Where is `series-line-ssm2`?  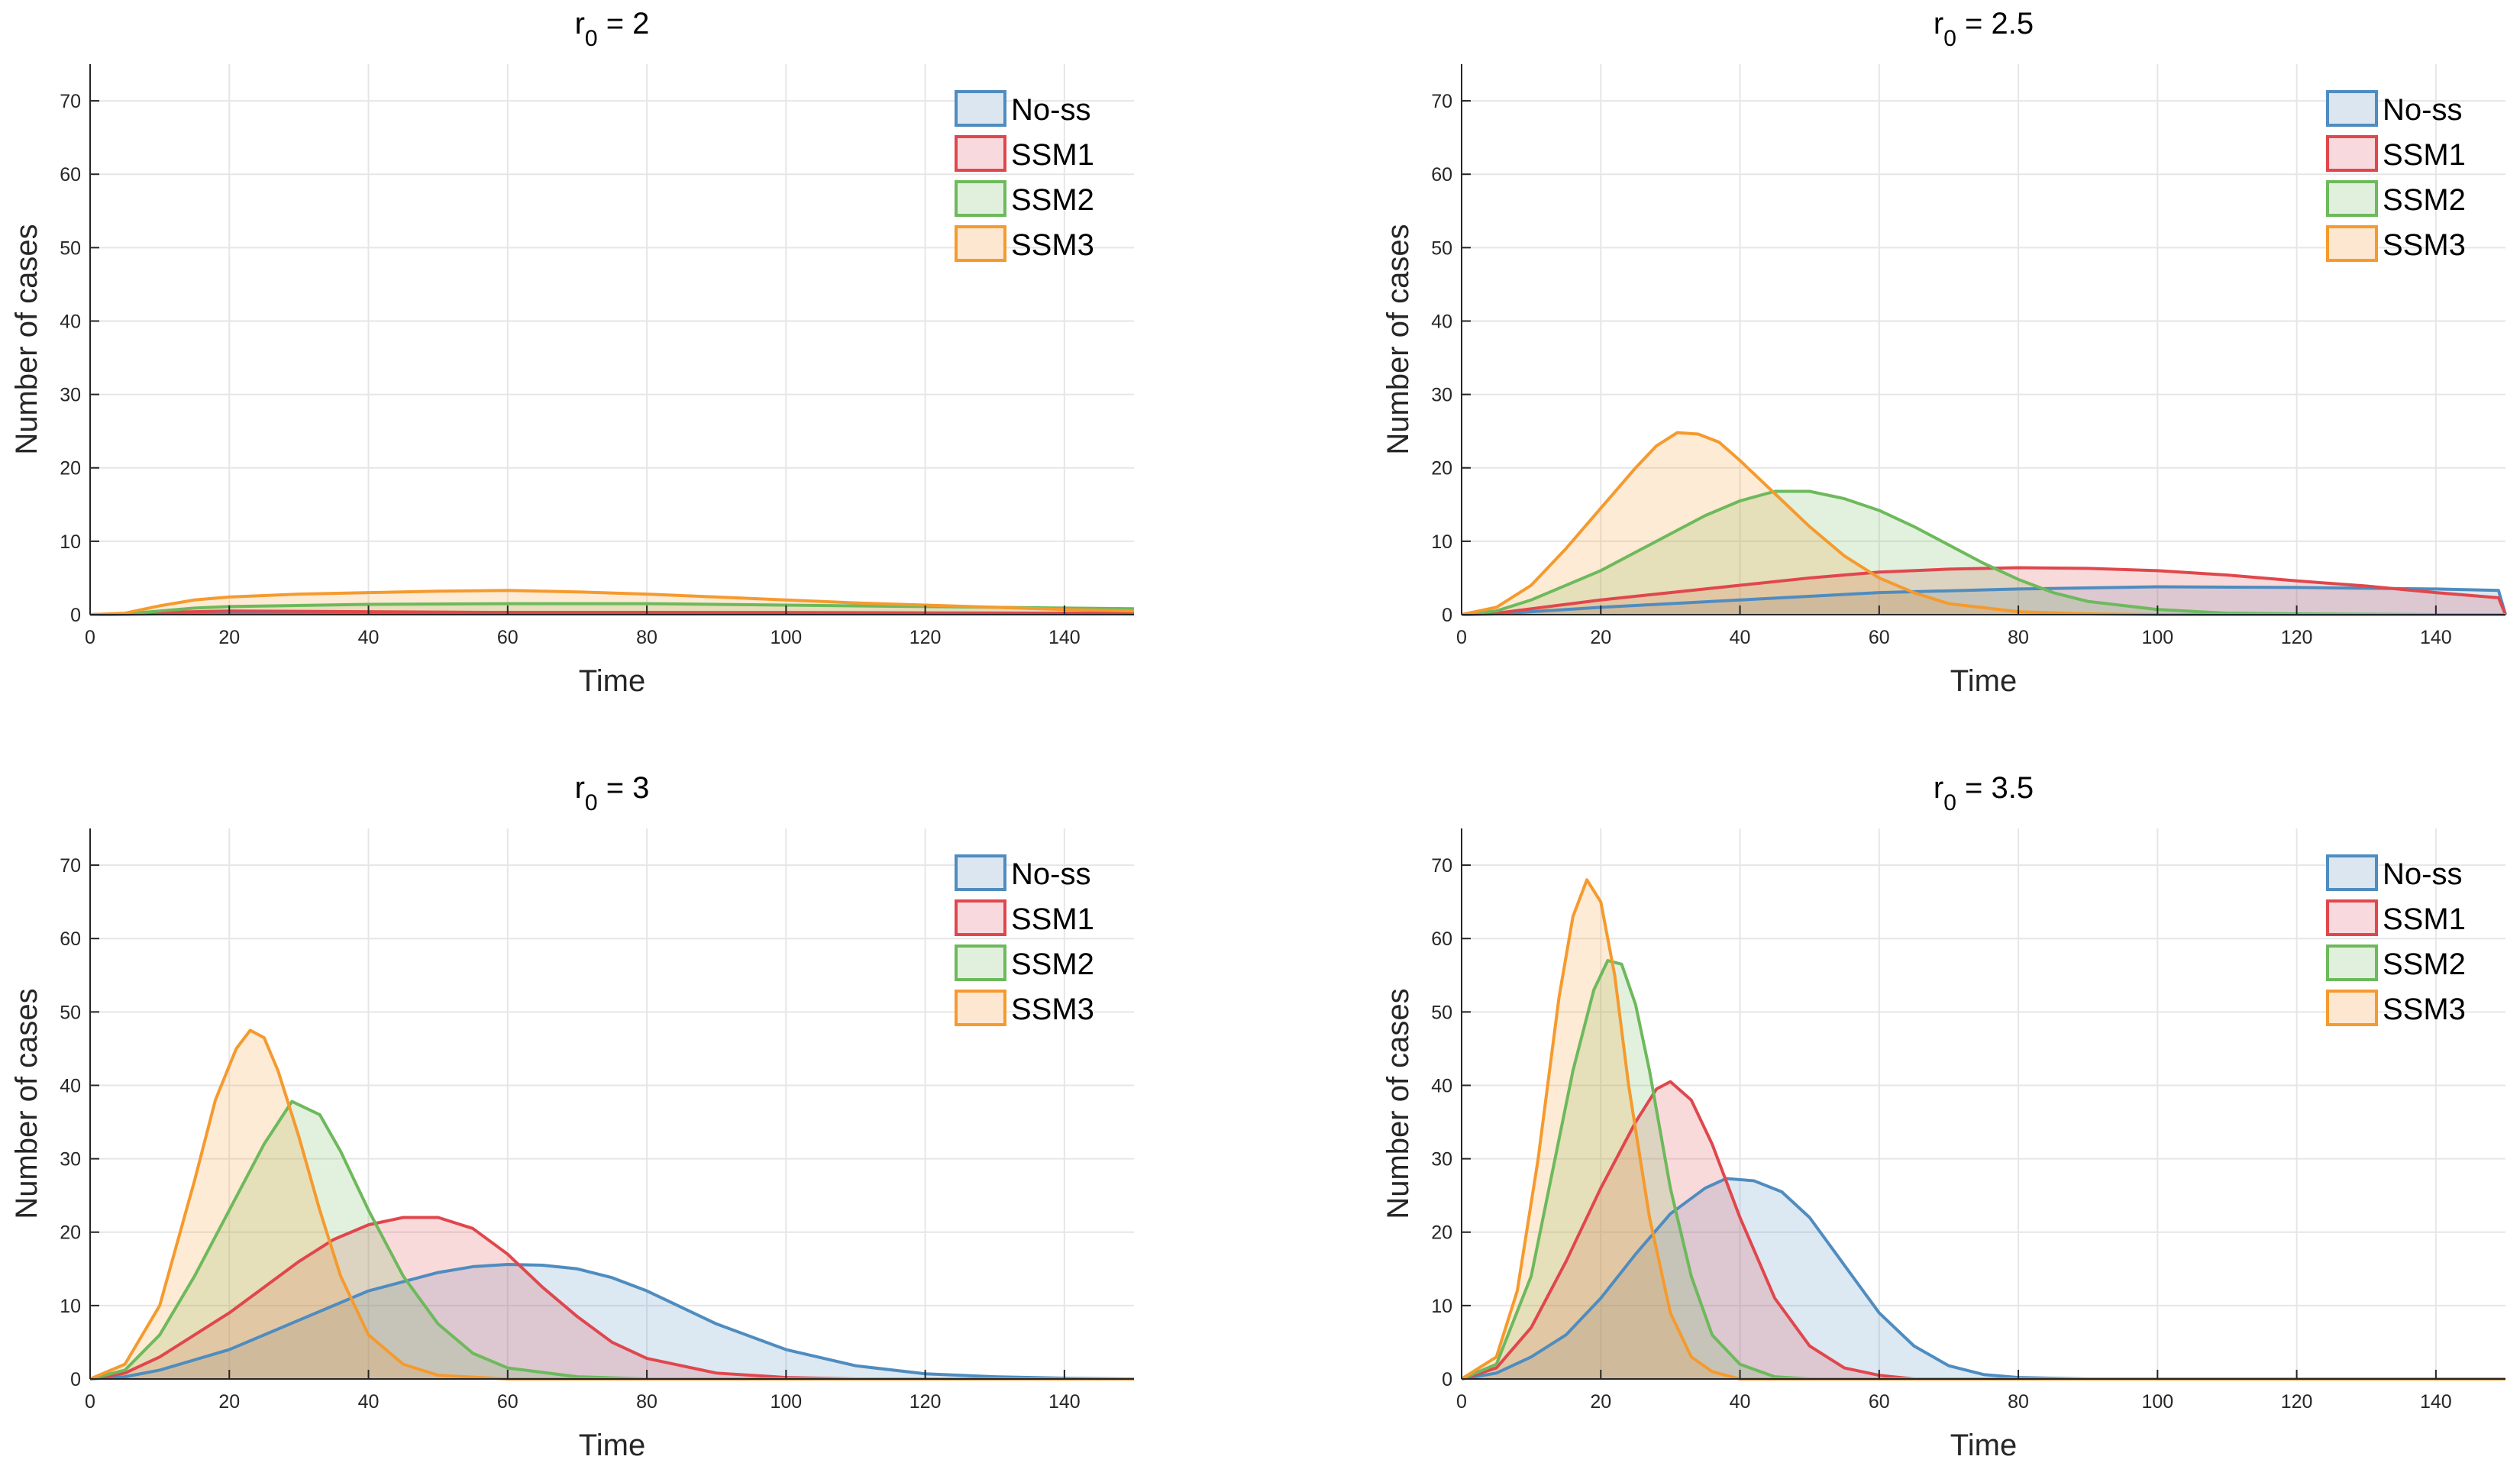 series-line-ssm2 is located at coordinates (611, 1240).